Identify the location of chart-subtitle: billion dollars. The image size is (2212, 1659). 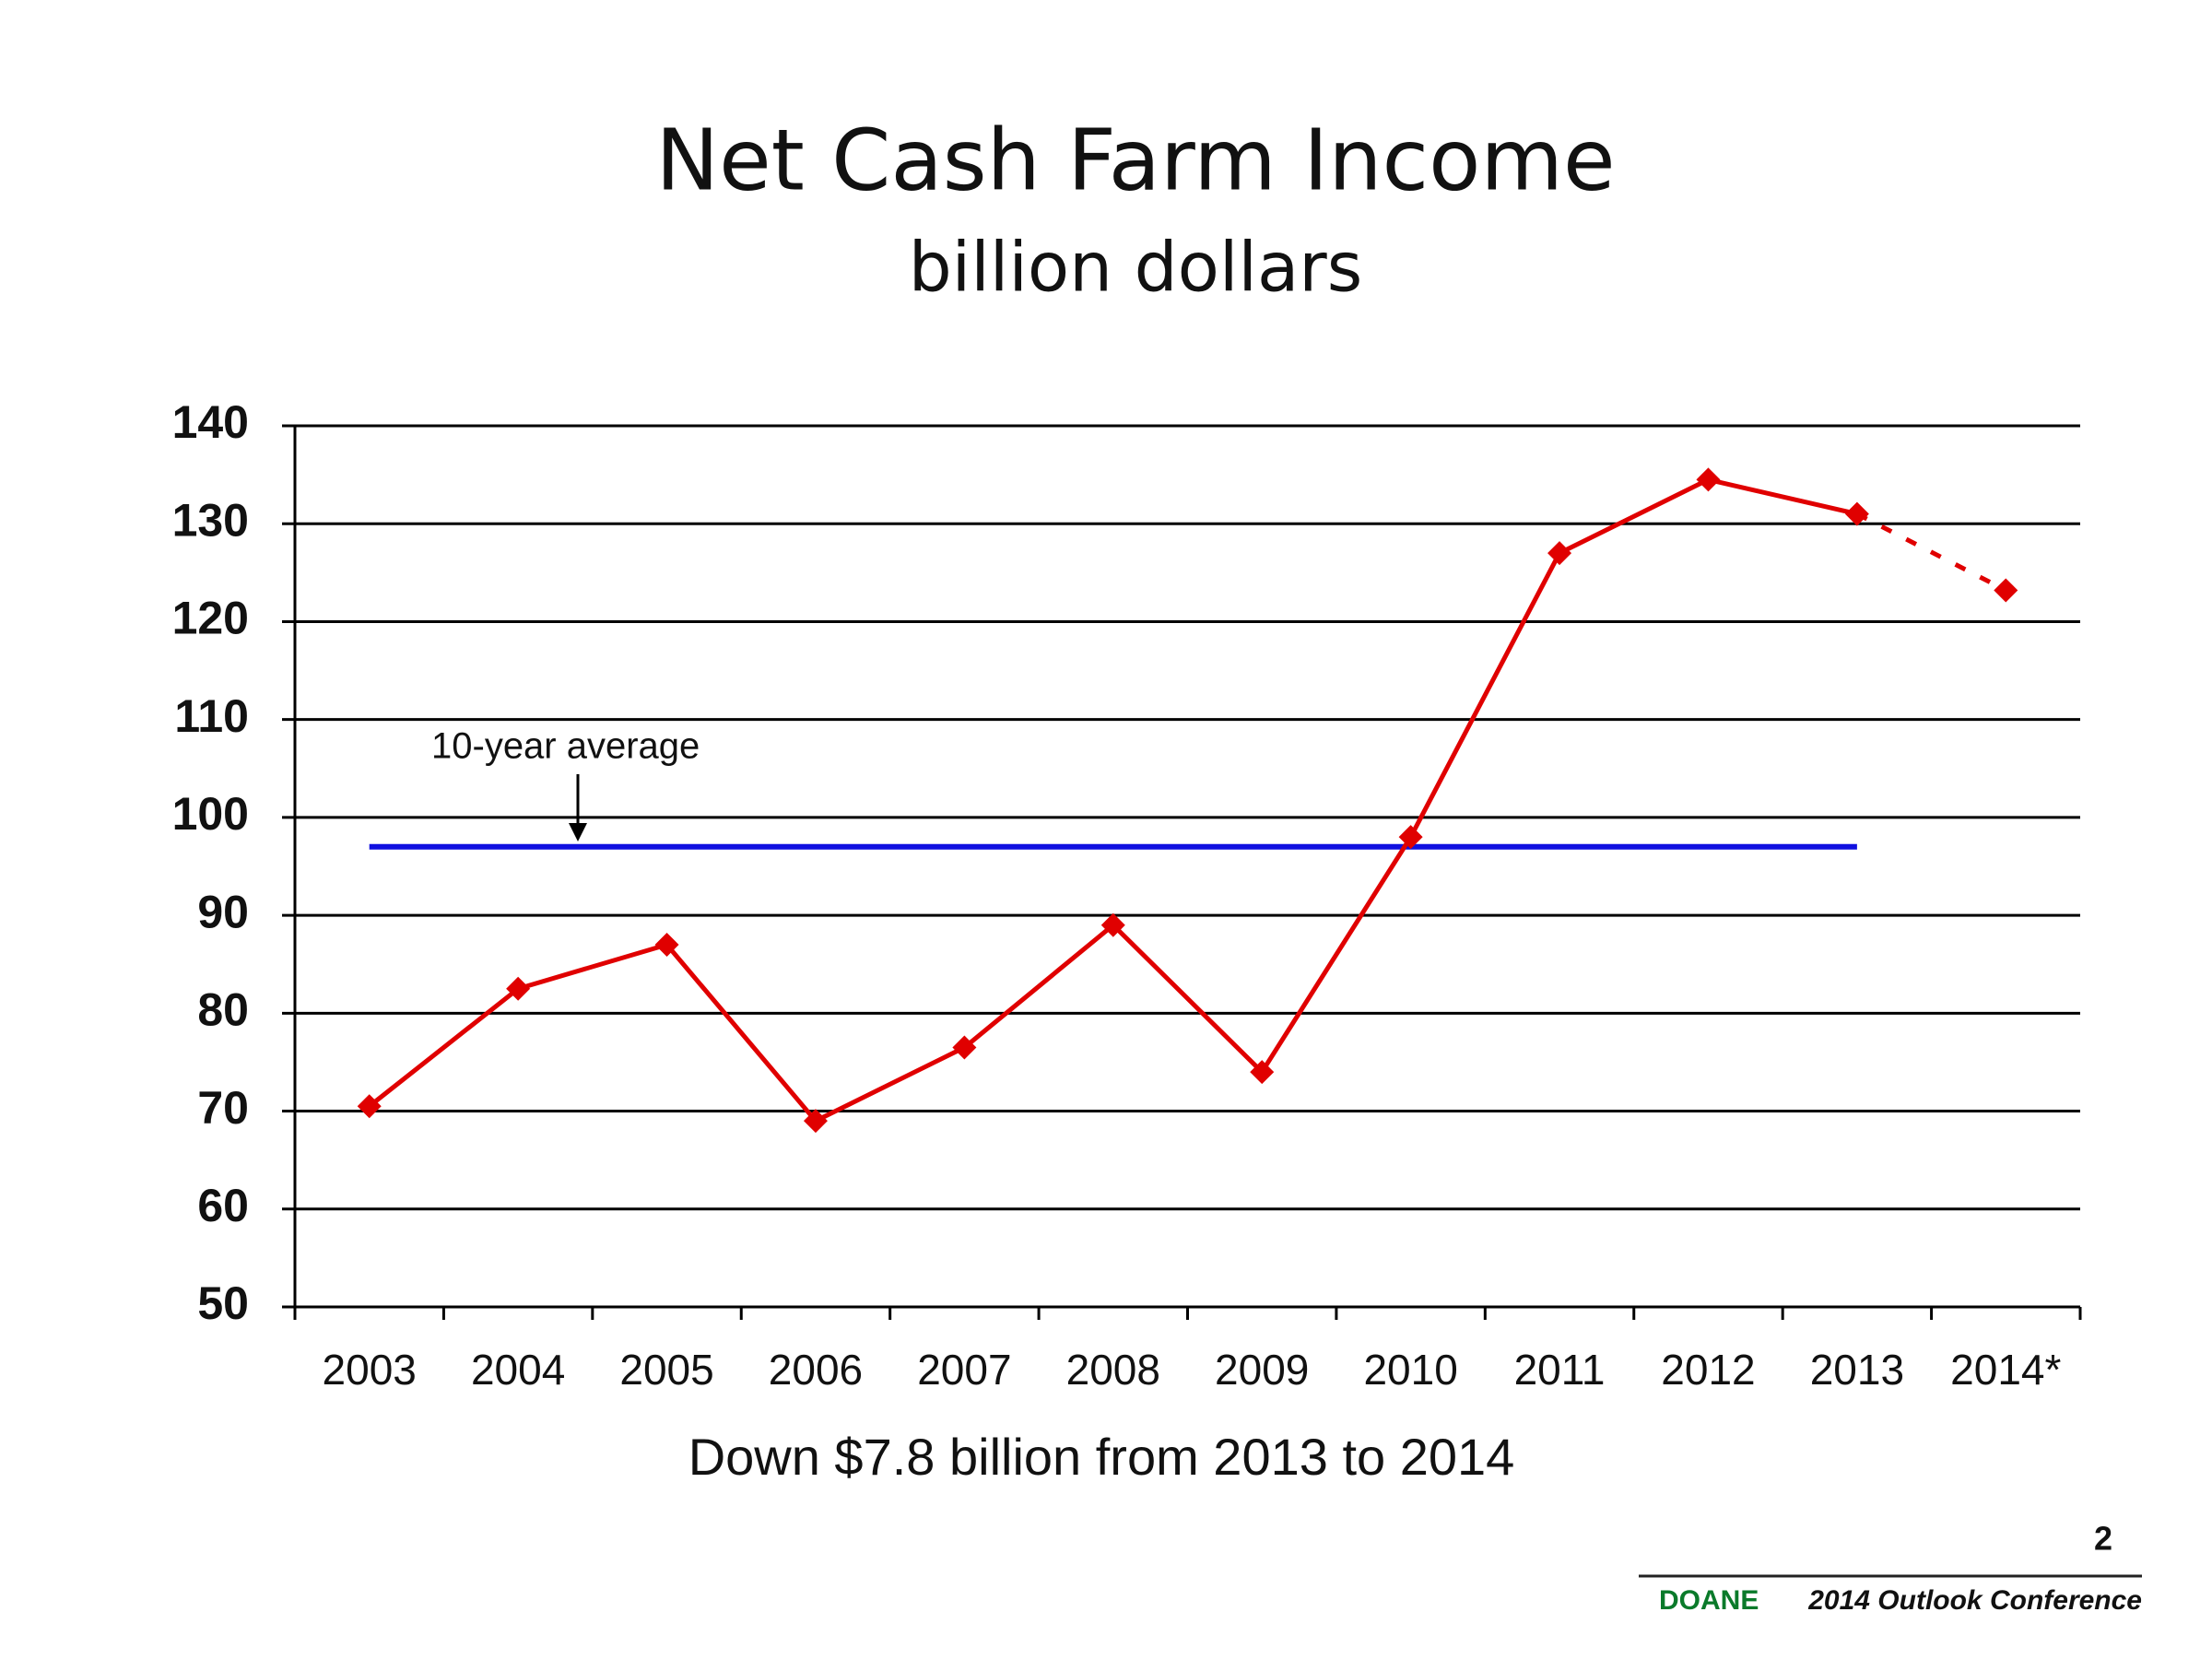
(1136, 268).